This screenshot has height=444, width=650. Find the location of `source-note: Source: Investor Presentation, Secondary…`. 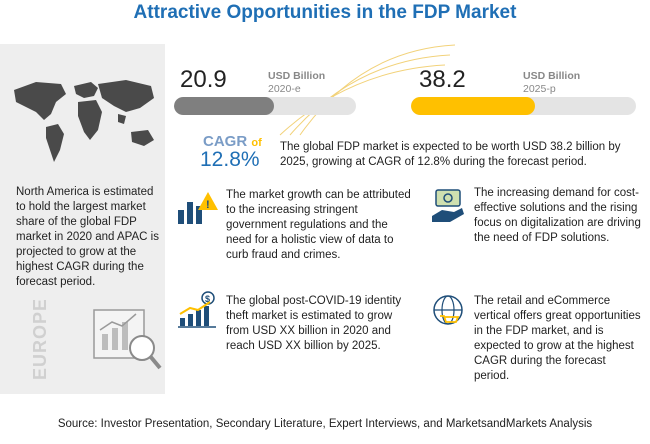

source-note: Source: Investor Presentation, Secondary… is located at coordinates (325, 424).